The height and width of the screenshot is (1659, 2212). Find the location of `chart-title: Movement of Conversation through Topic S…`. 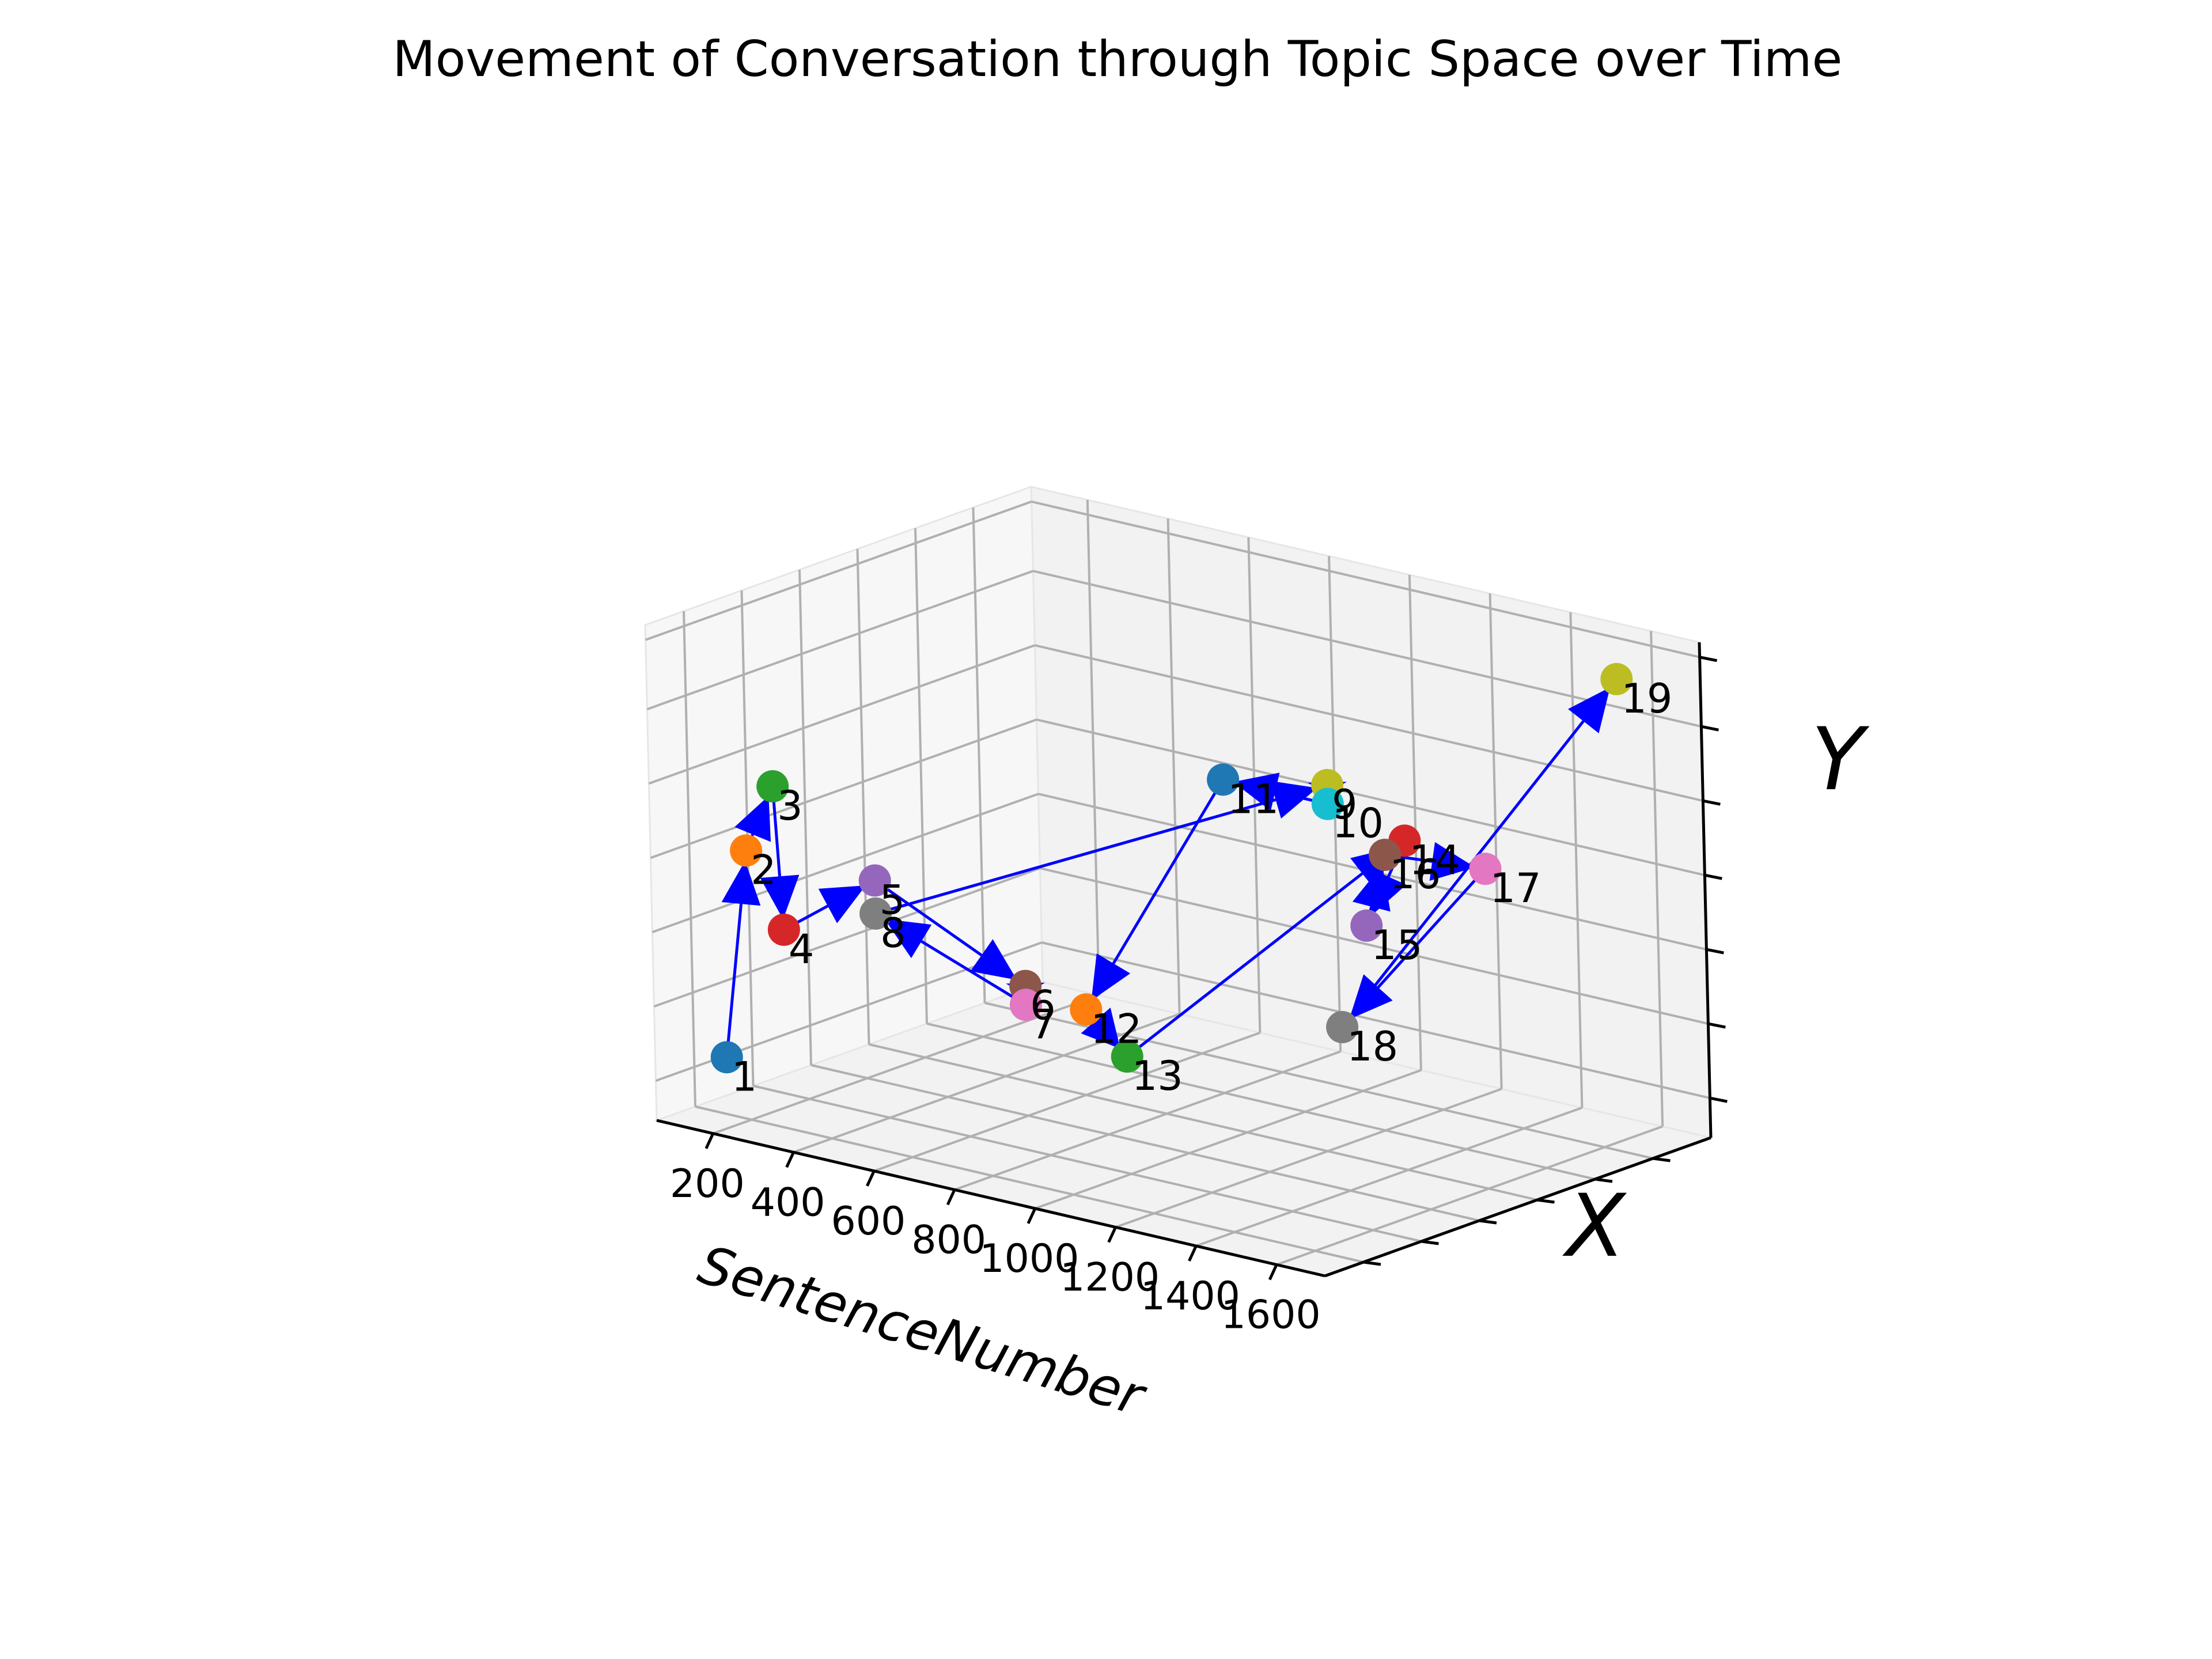

chart-title: Movement of Conversation through Topic S… is located at coordinates (1118, 59).